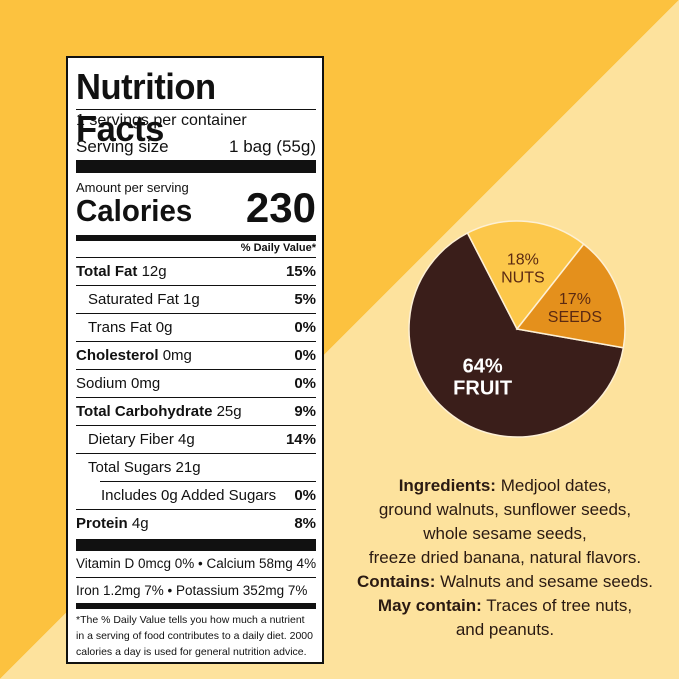 The width and height of the screenshot is (679, 679). I want to click on nutrient-label: Total Carbohydrate, so click(144, 411).